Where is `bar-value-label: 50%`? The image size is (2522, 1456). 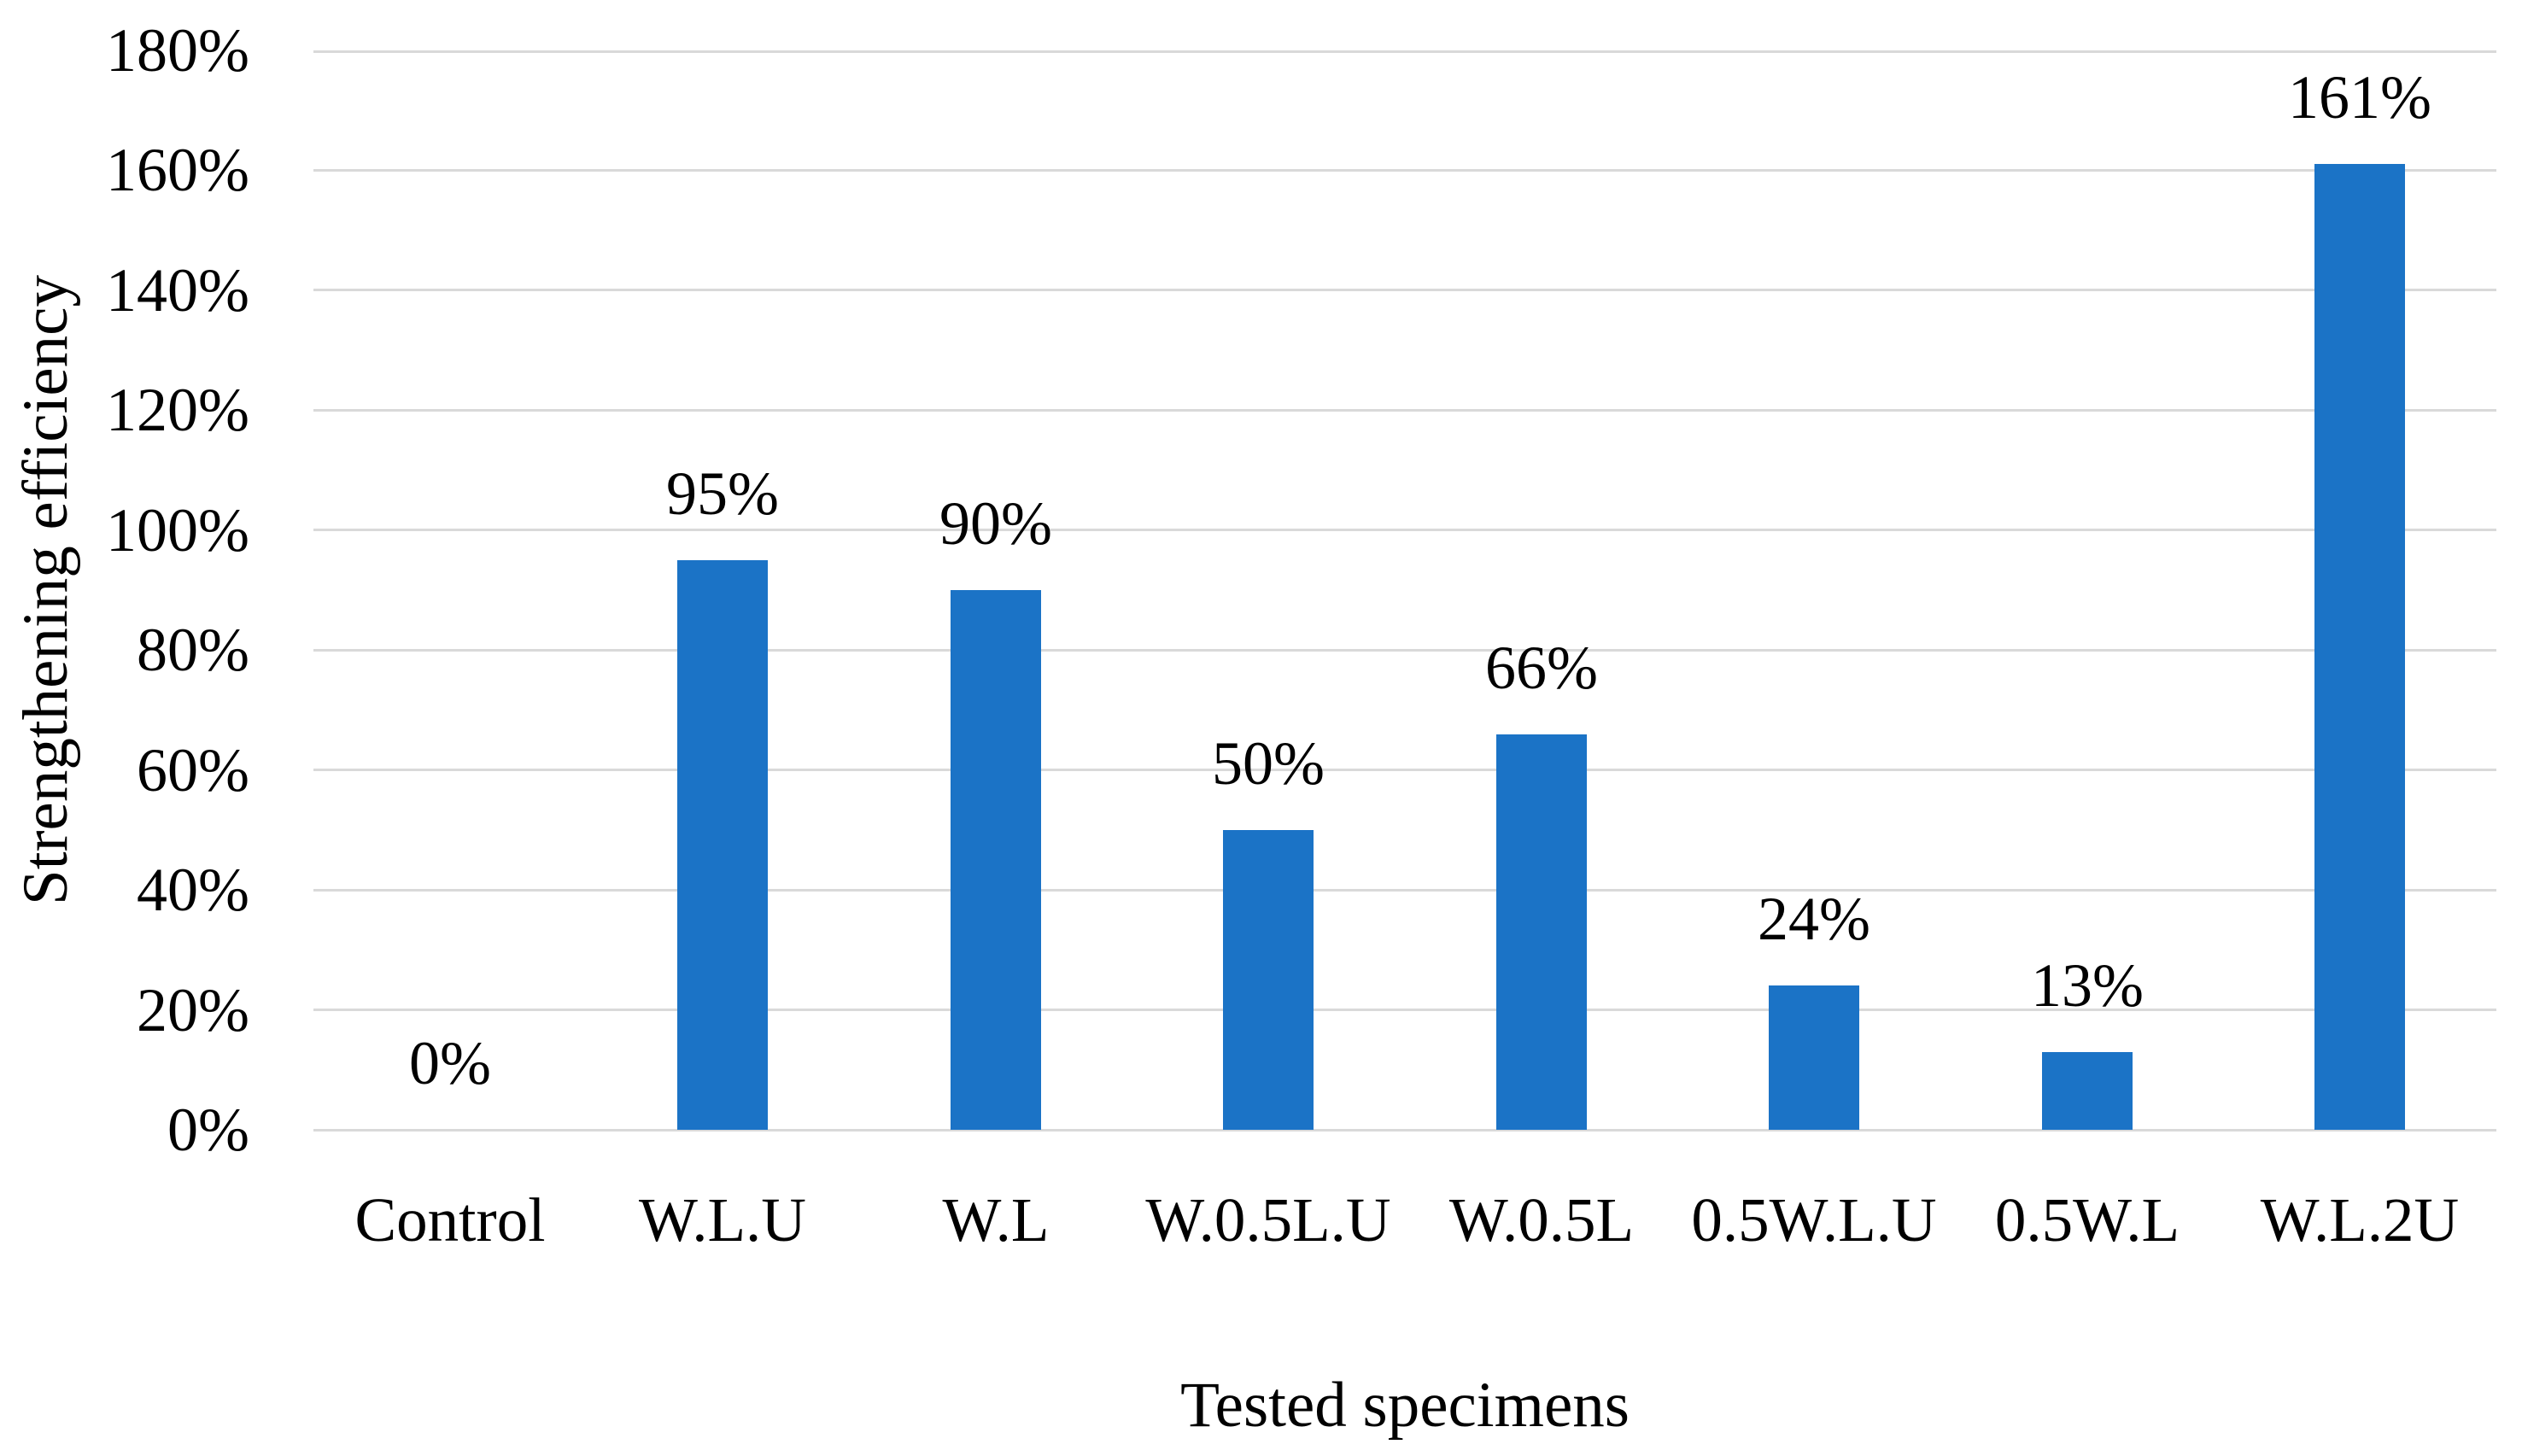 bar-value-label: 50% is located at coordinates (1268, 763).